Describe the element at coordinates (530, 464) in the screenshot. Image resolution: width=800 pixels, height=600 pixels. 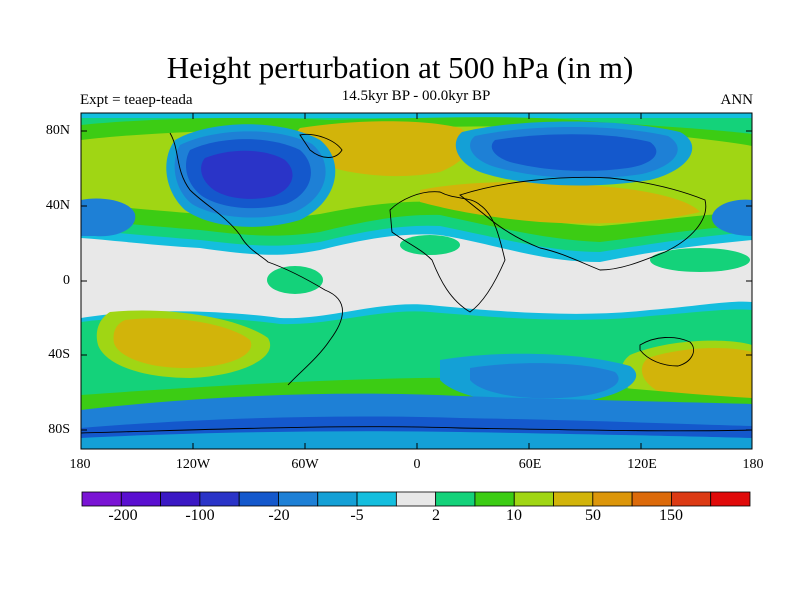
I see `lon-label-60e: 60E` at that location.